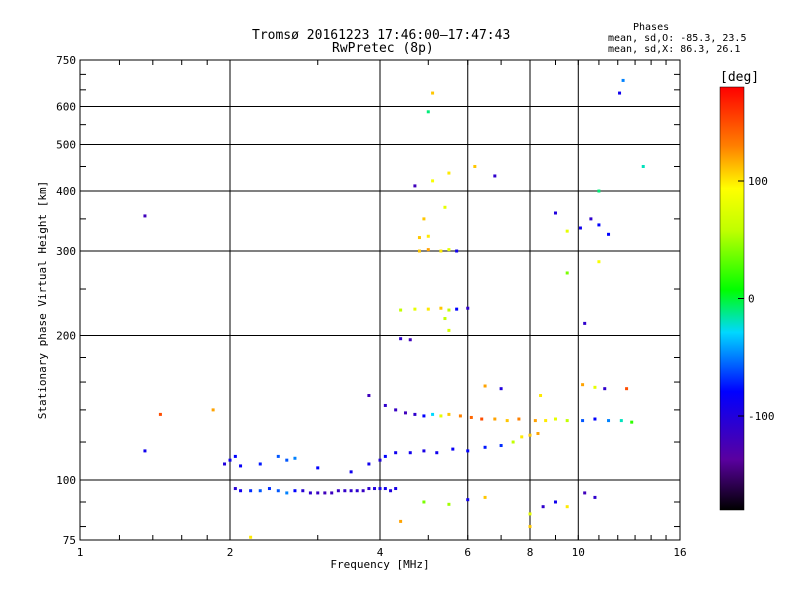 Image resolution: width=800 pixels, height=600 pixels. I want to click on y-tick-label: 300, so click(66, 251).